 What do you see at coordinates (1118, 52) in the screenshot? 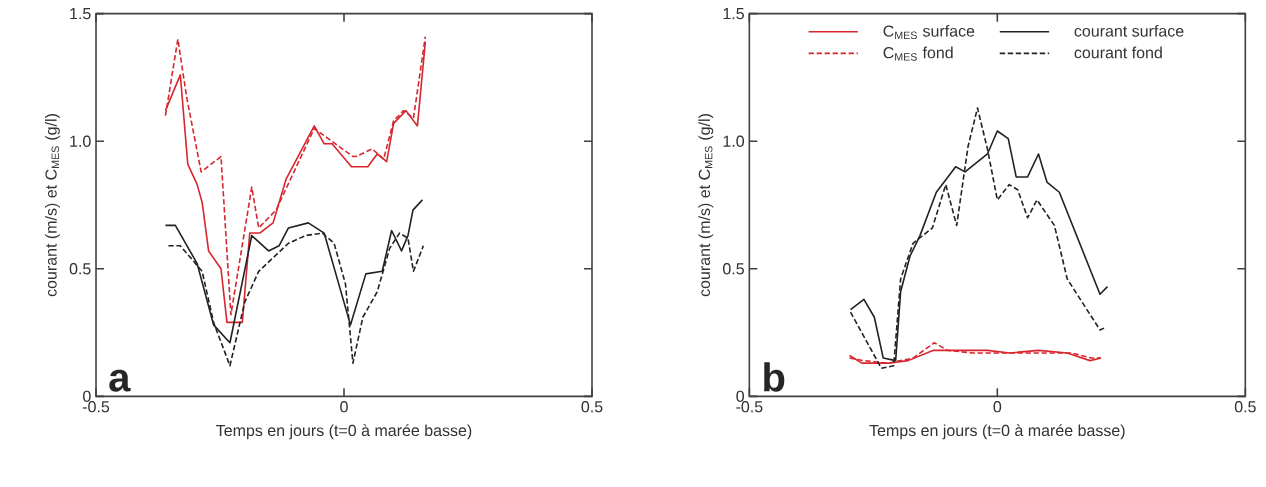
I see `legend-label: courant fond` at bounding box center [1118, 52].